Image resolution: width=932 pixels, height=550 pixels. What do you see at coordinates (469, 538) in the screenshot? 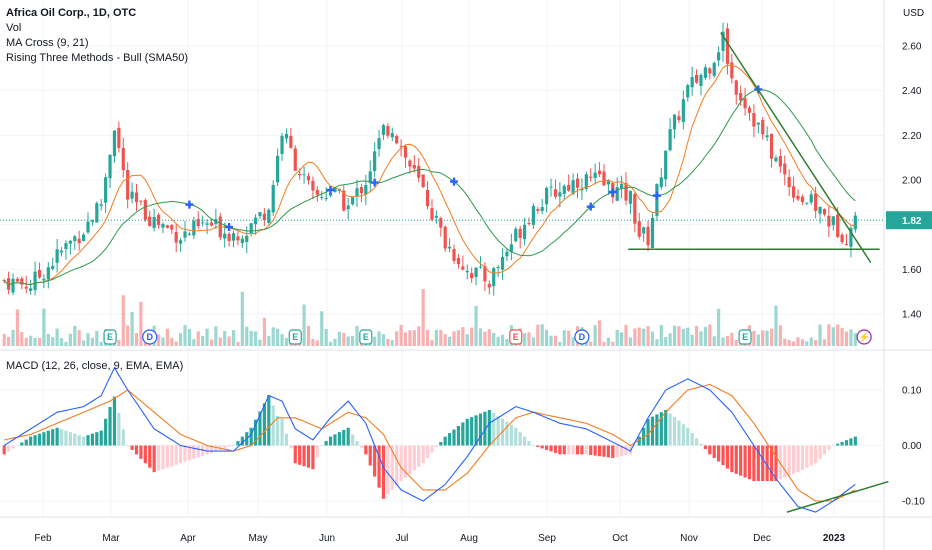
I see `time-axis-tick: Aug` at bounding box center [469, 538].